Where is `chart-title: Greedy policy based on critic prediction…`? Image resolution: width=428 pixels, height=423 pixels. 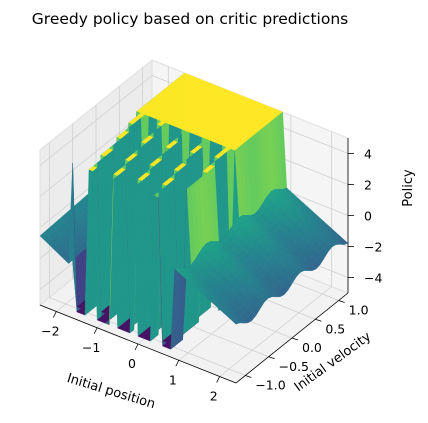 chart-title: Greedy policy based on critic prediction… is located at coordinates (190, 19).